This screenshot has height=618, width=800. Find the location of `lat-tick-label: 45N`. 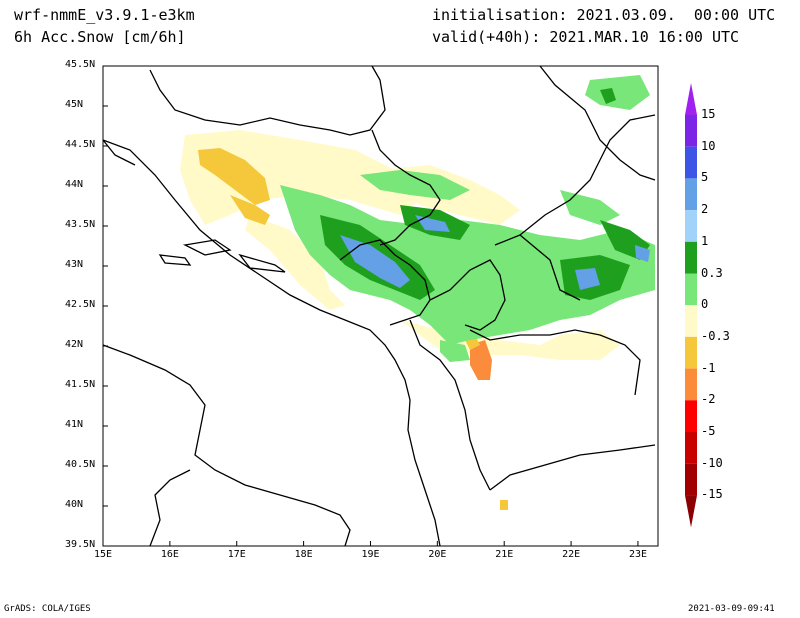

lat-tick-label: 45N is located at coordinates (74, 104).